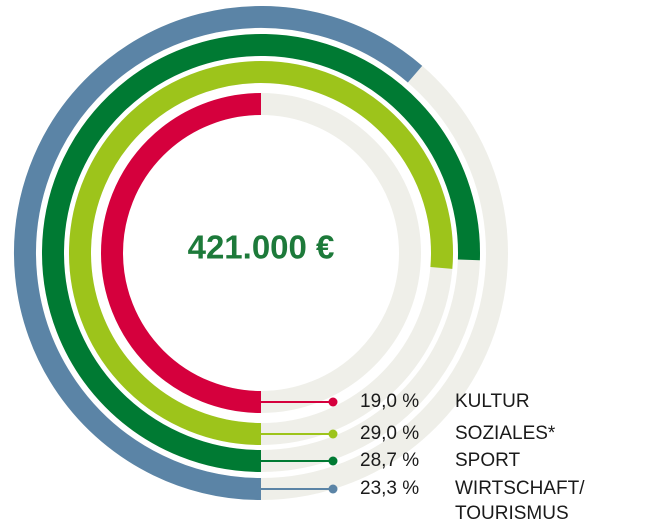 This screenshot has width=646, height=528. I want to click on value-label: 28,7 %, so click(389, 460).